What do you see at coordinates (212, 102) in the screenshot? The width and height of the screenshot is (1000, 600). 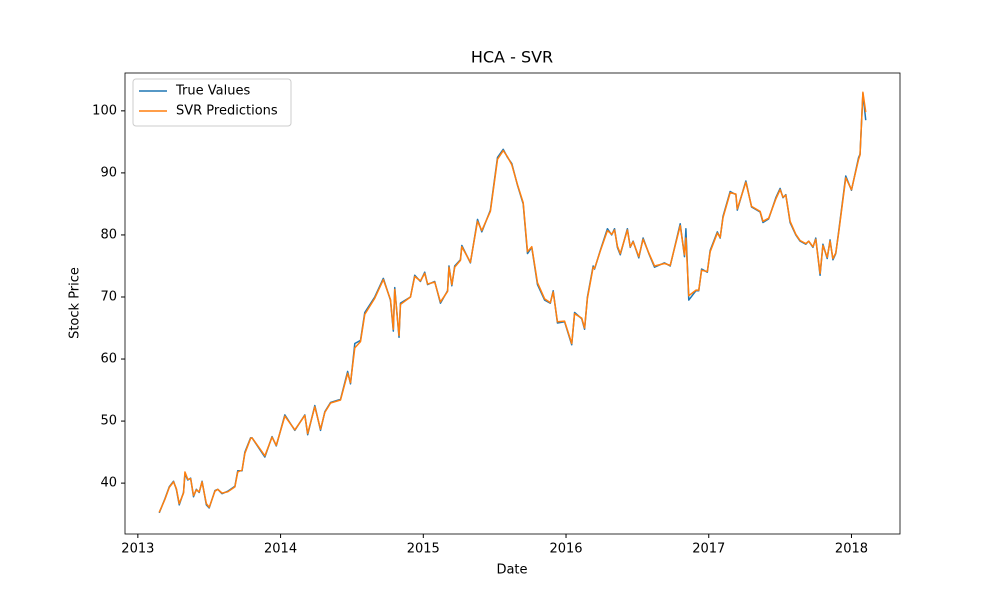 I see `legend-box` at bounding box center [212, 102].